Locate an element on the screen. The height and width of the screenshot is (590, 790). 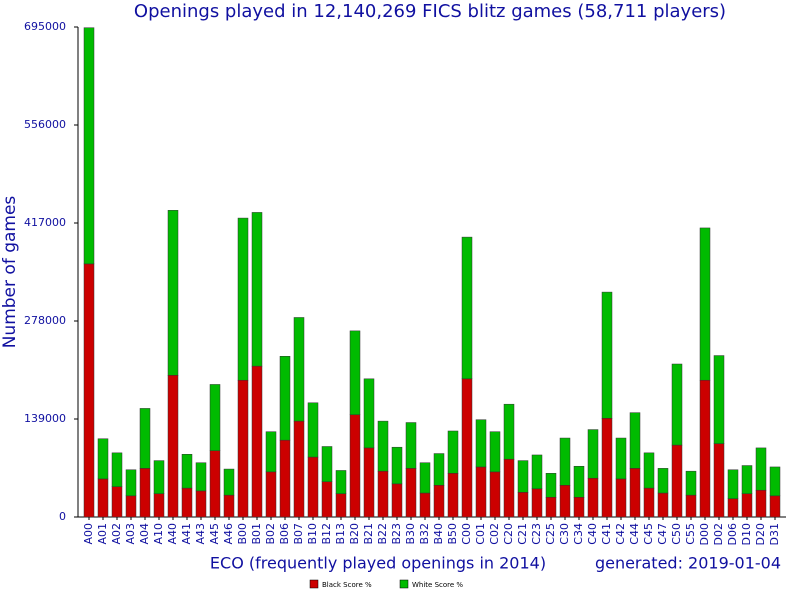
x-tick-label: A03 is located at coordinates (130, 534).